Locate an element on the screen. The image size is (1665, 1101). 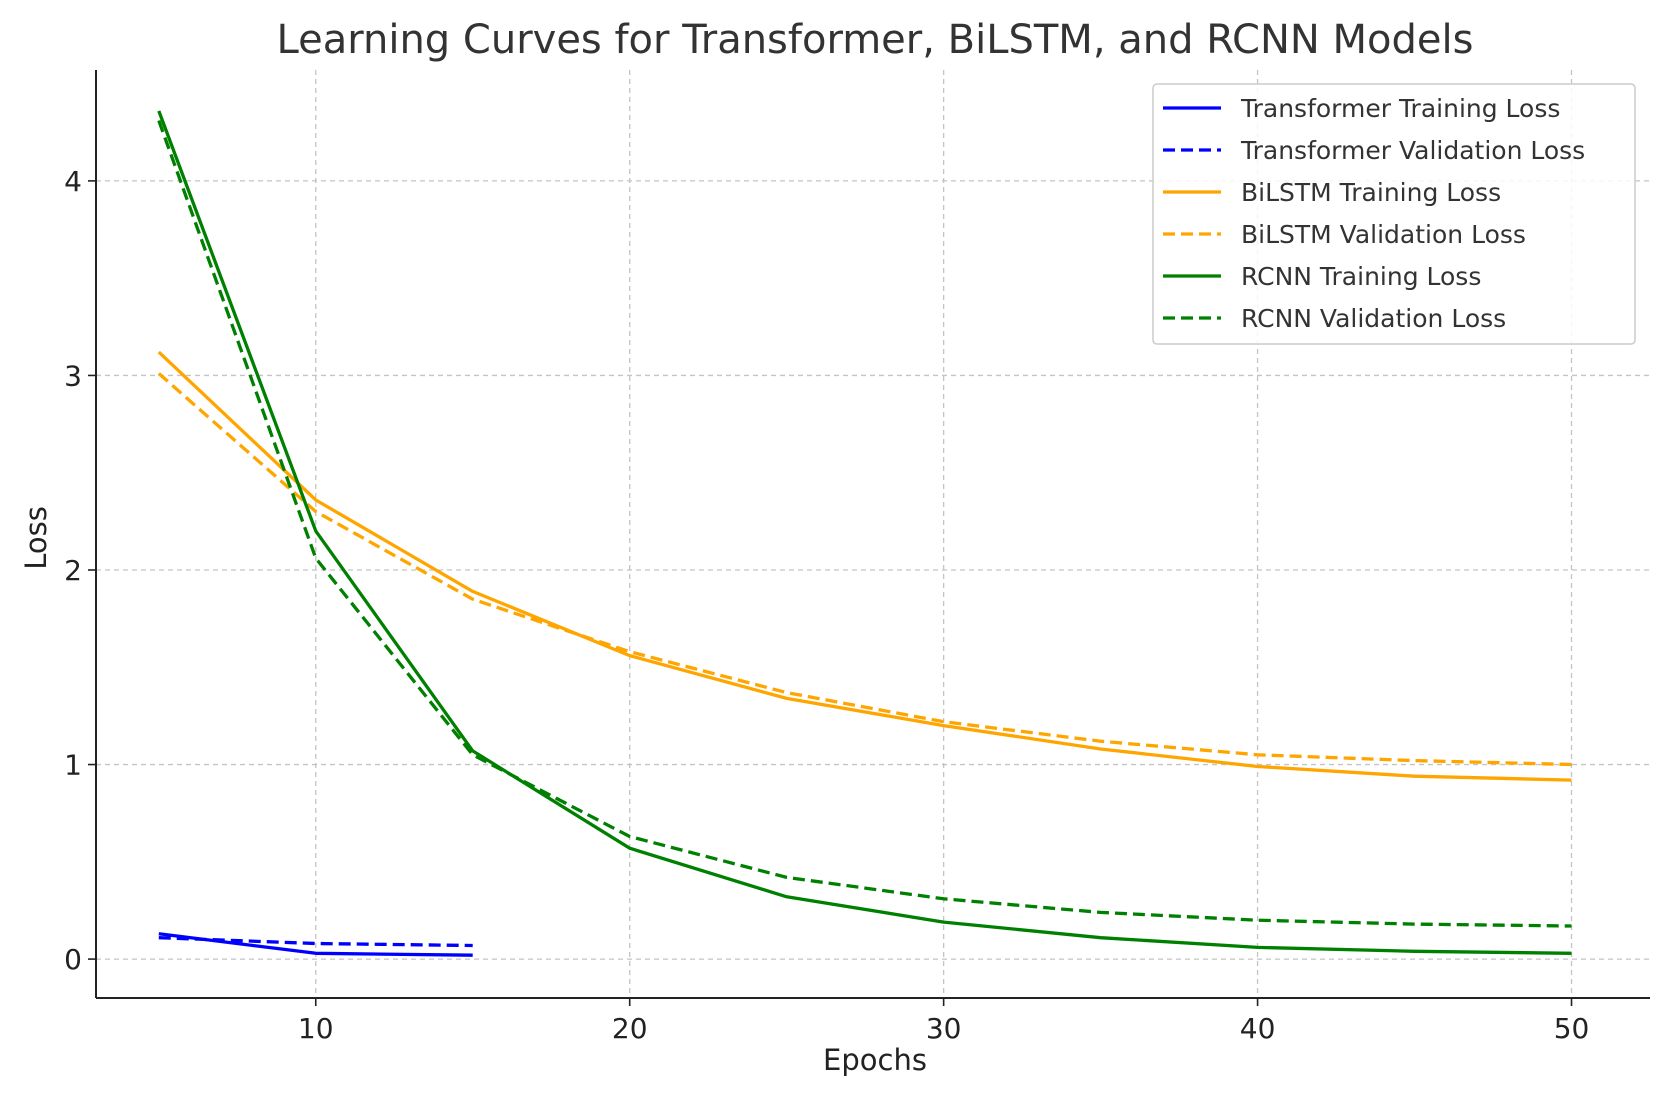
legend-label: BiLSTM Validation Loss is located at coordinates (1383, 234).